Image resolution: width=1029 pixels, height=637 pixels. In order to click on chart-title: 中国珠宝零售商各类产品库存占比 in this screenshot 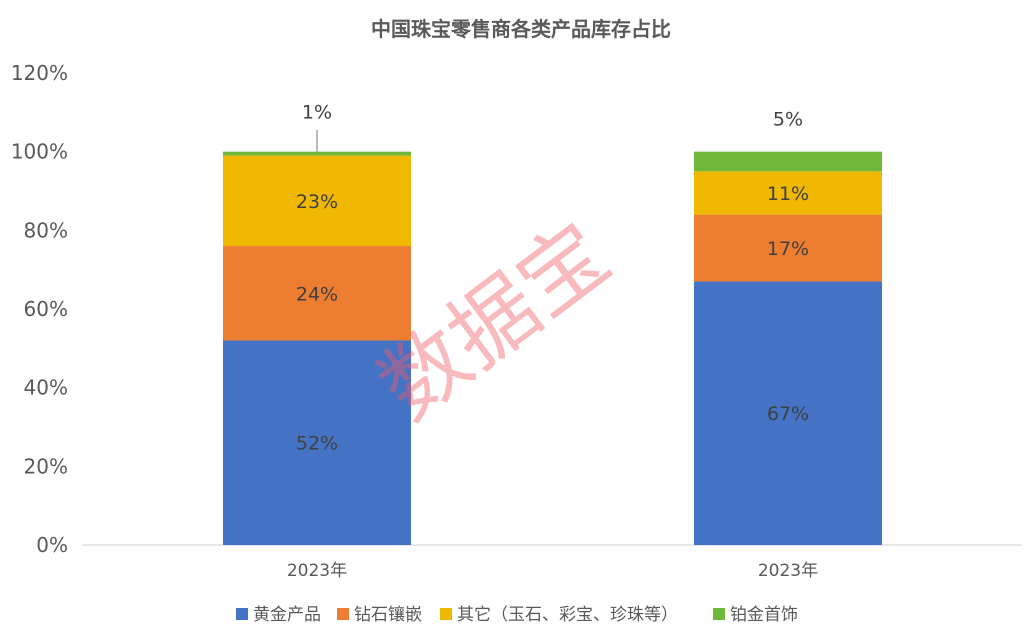, I will do `click(521, 29)`.